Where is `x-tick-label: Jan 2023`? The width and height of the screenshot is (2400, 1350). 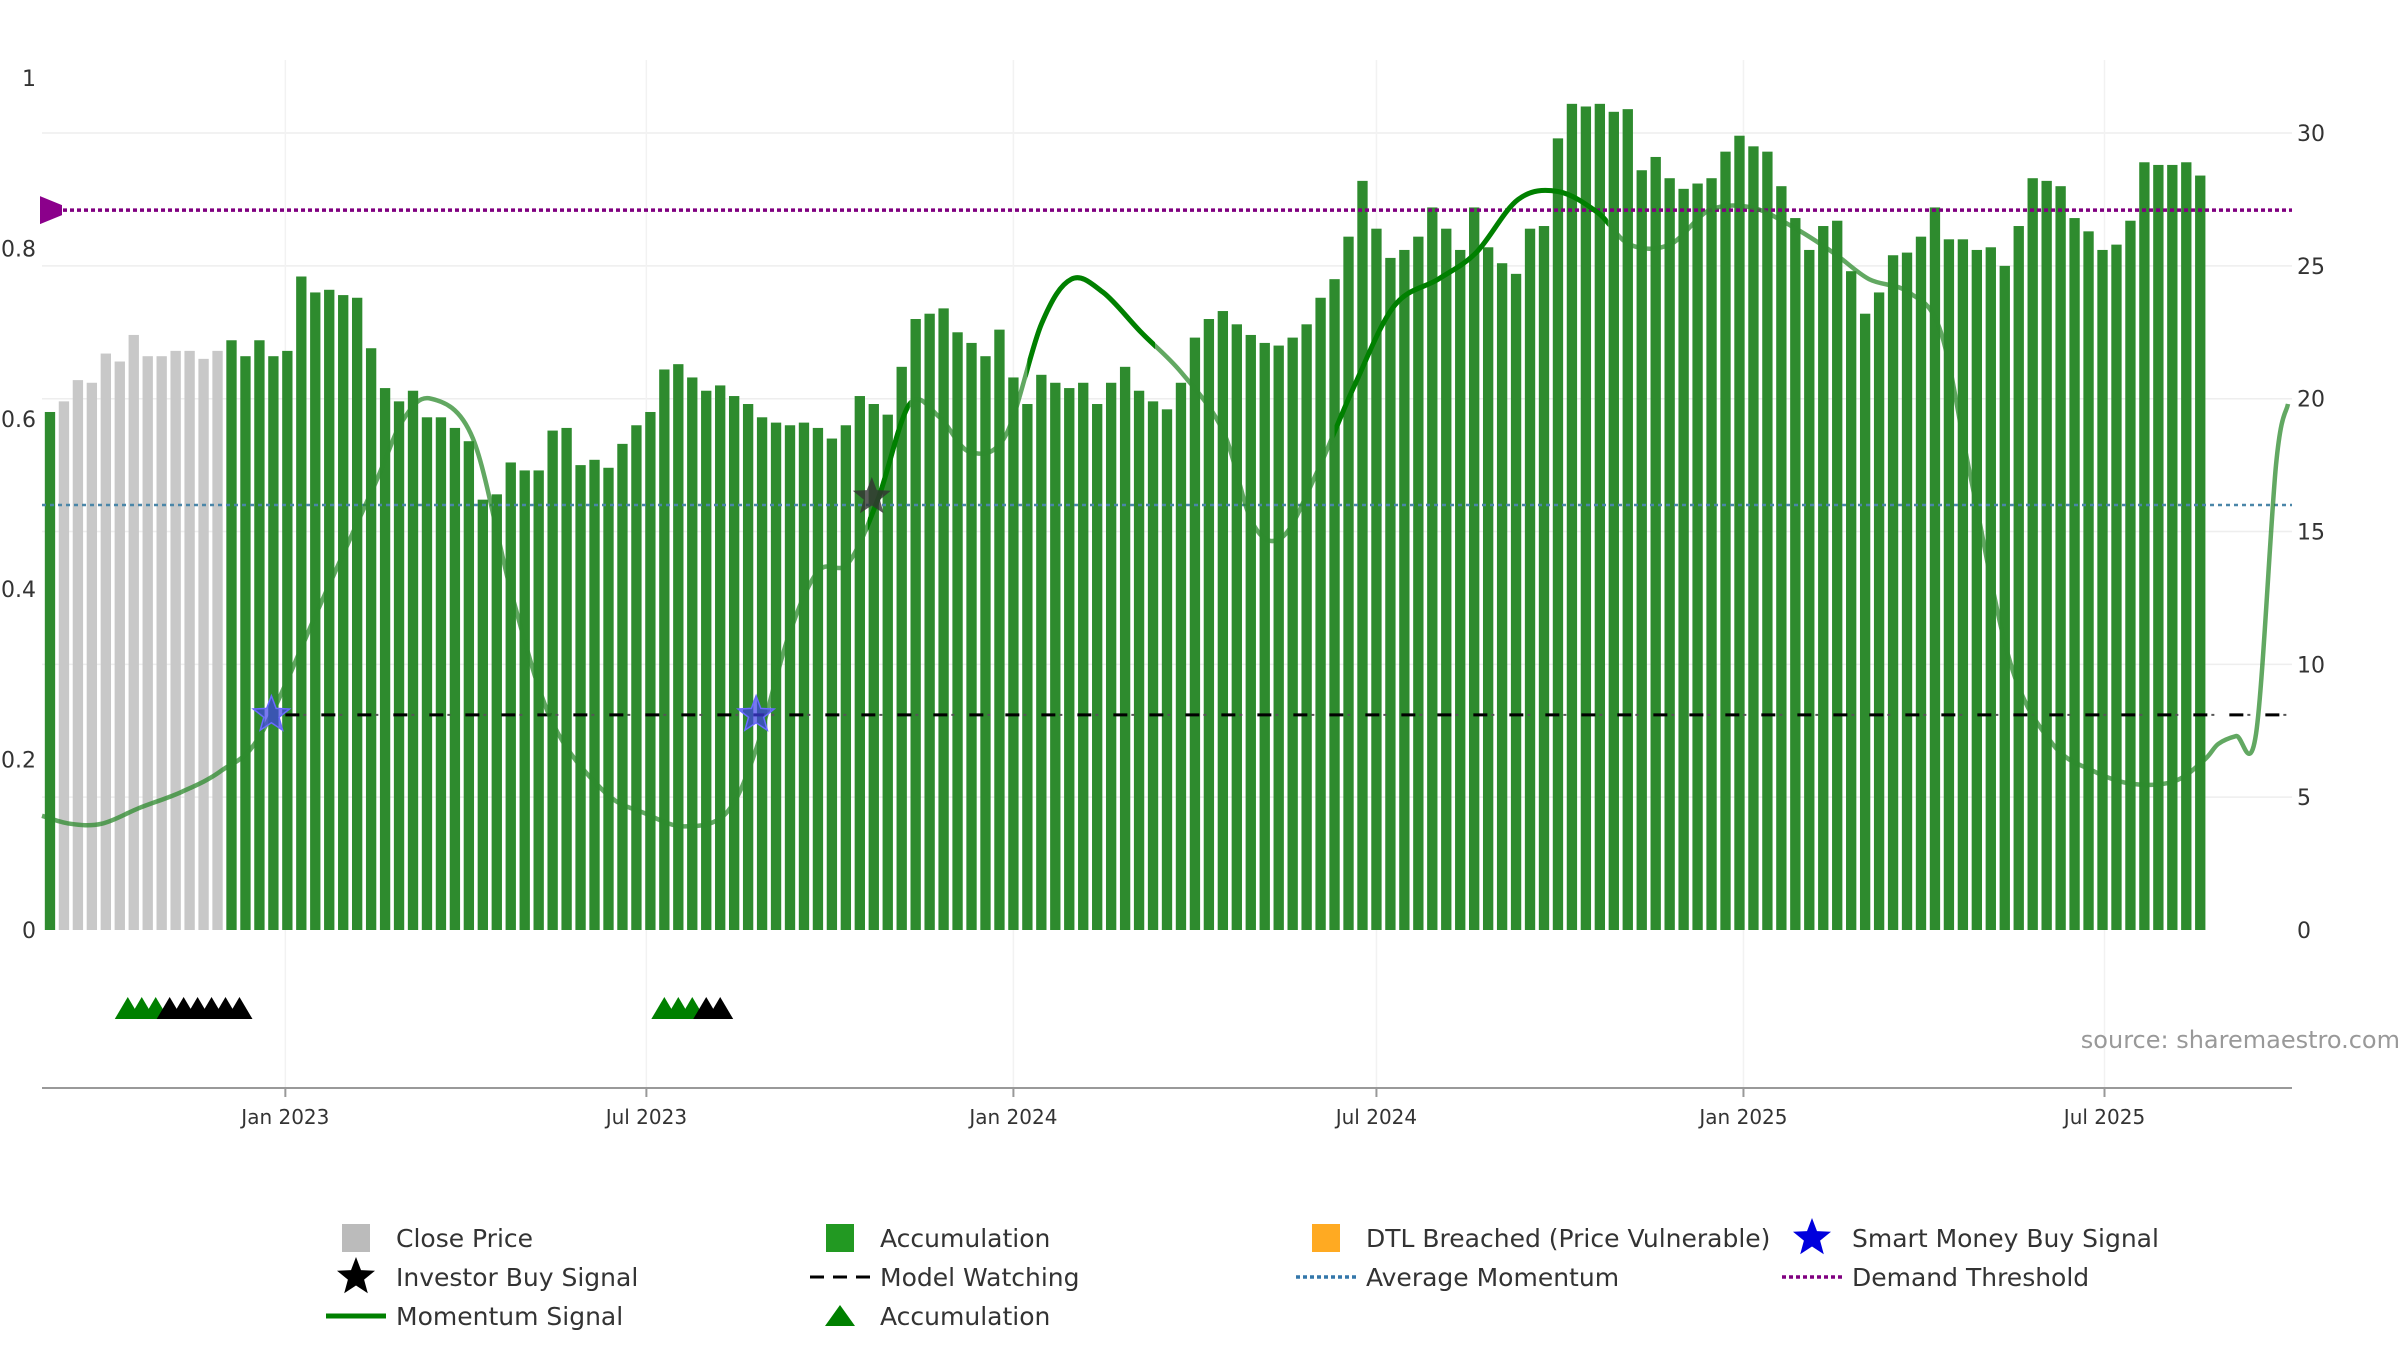 x-tick-label: Jan 2023 is located at coordinates (284, 1117).